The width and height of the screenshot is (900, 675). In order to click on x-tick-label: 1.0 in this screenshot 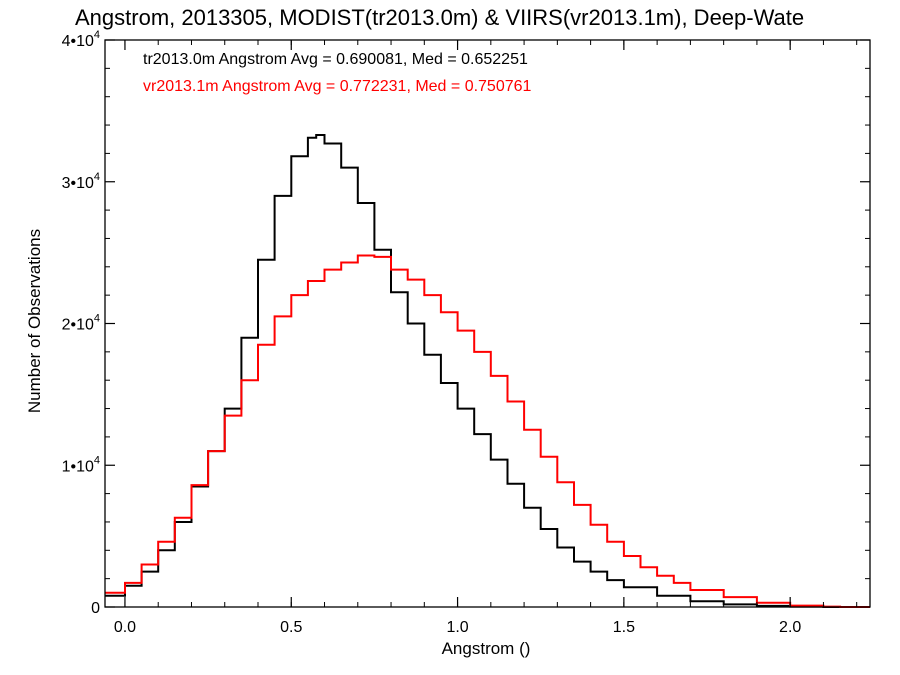, I will do `click(457, 627)`.